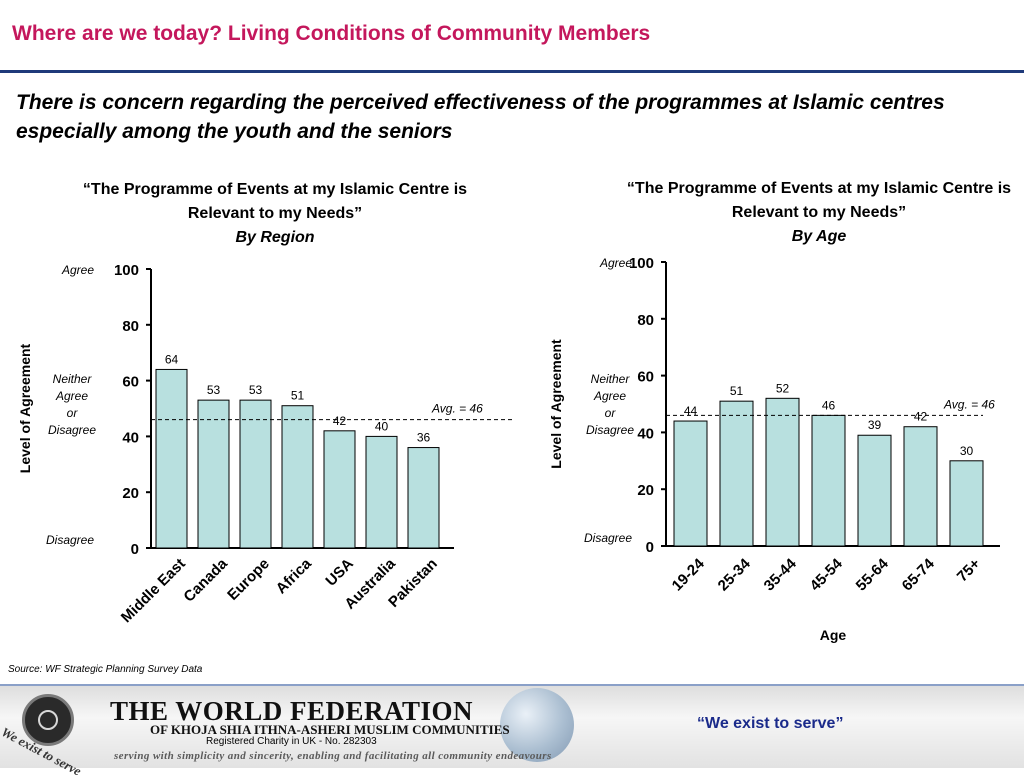  What do you see at coordinates (512, 685) in the screenshot?
I see `footer-divider` at bounding box center [512, 685].